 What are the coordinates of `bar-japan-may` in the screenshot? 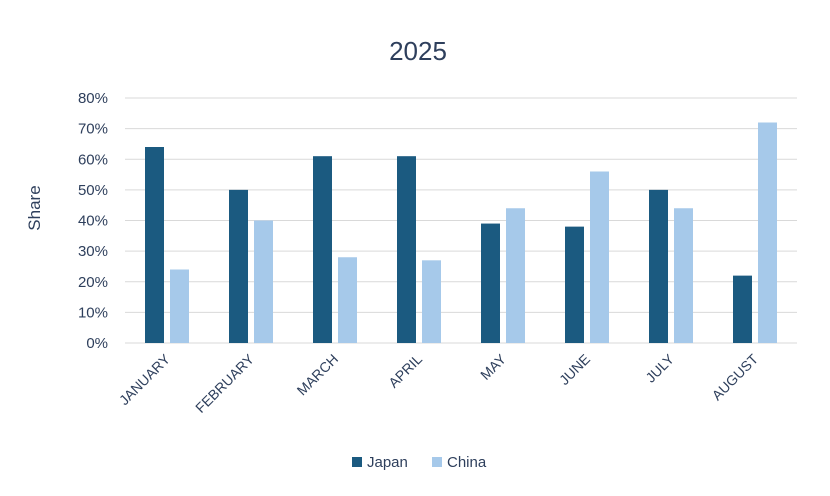 It's located at (490, 283).